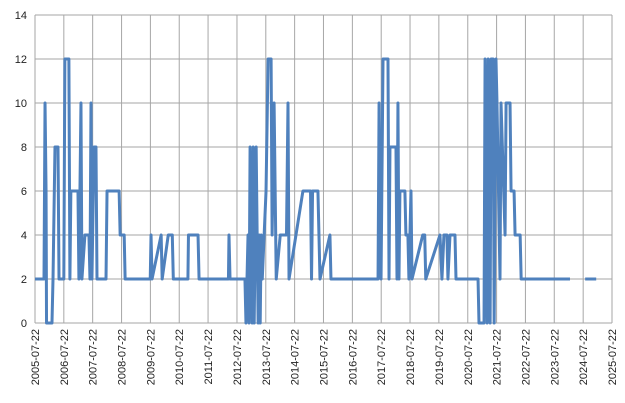 This screenshot has height=403, width=625. I want to click on x-tick-label: 2008-07-22, so click(123, 357).